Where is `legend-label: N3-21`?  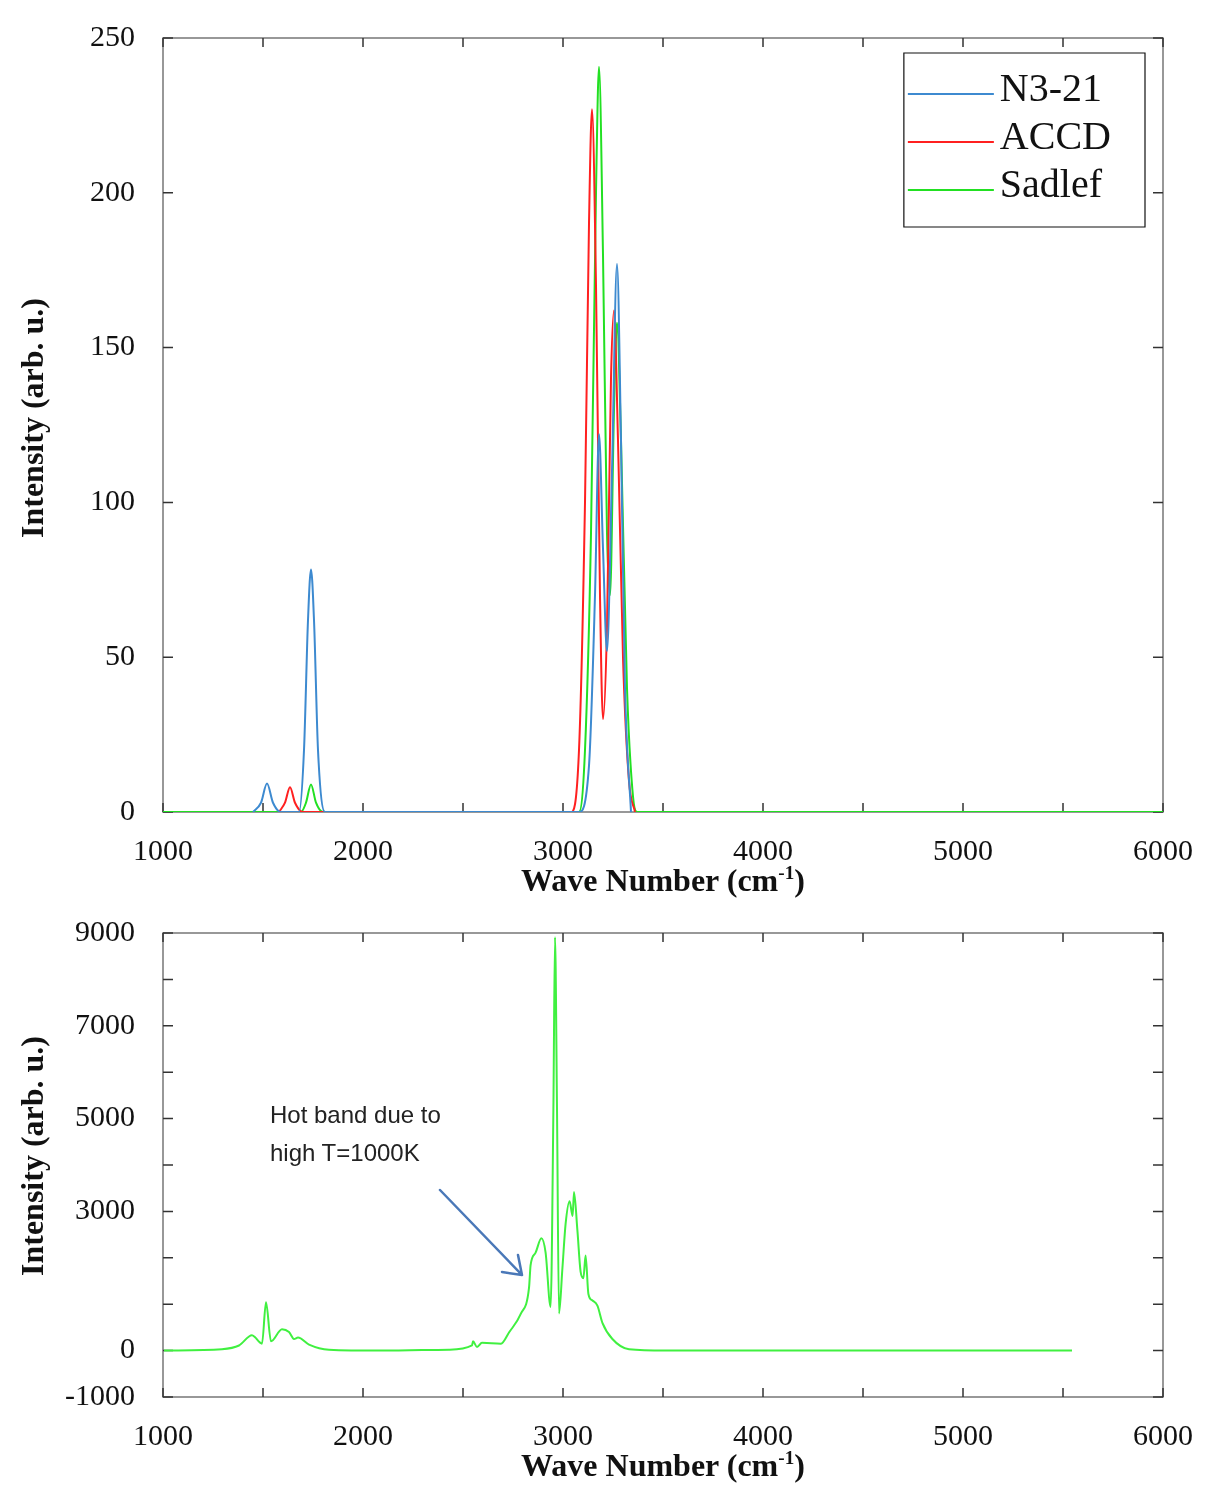 legend-label: N3-21 is located at coordinates (1051, 87).